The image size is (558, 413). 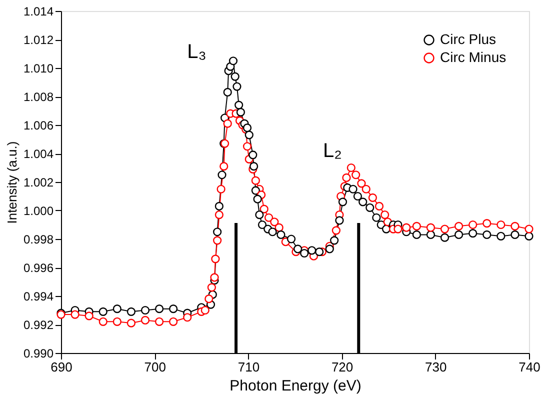 I want to click on x-tick-label: 700, so click(x=155, y=367).